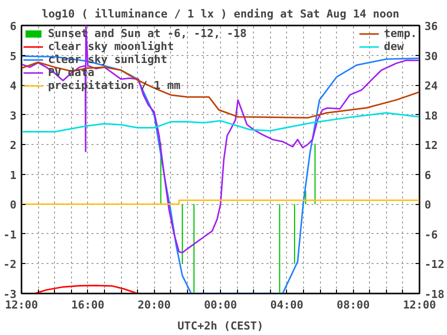 The height and width of the screenshot is (335, 447). What do you see at coordinates (353, 305) in the screenshot?
I see `x-tick-label: 08:00` at bounding box center [353, 305].